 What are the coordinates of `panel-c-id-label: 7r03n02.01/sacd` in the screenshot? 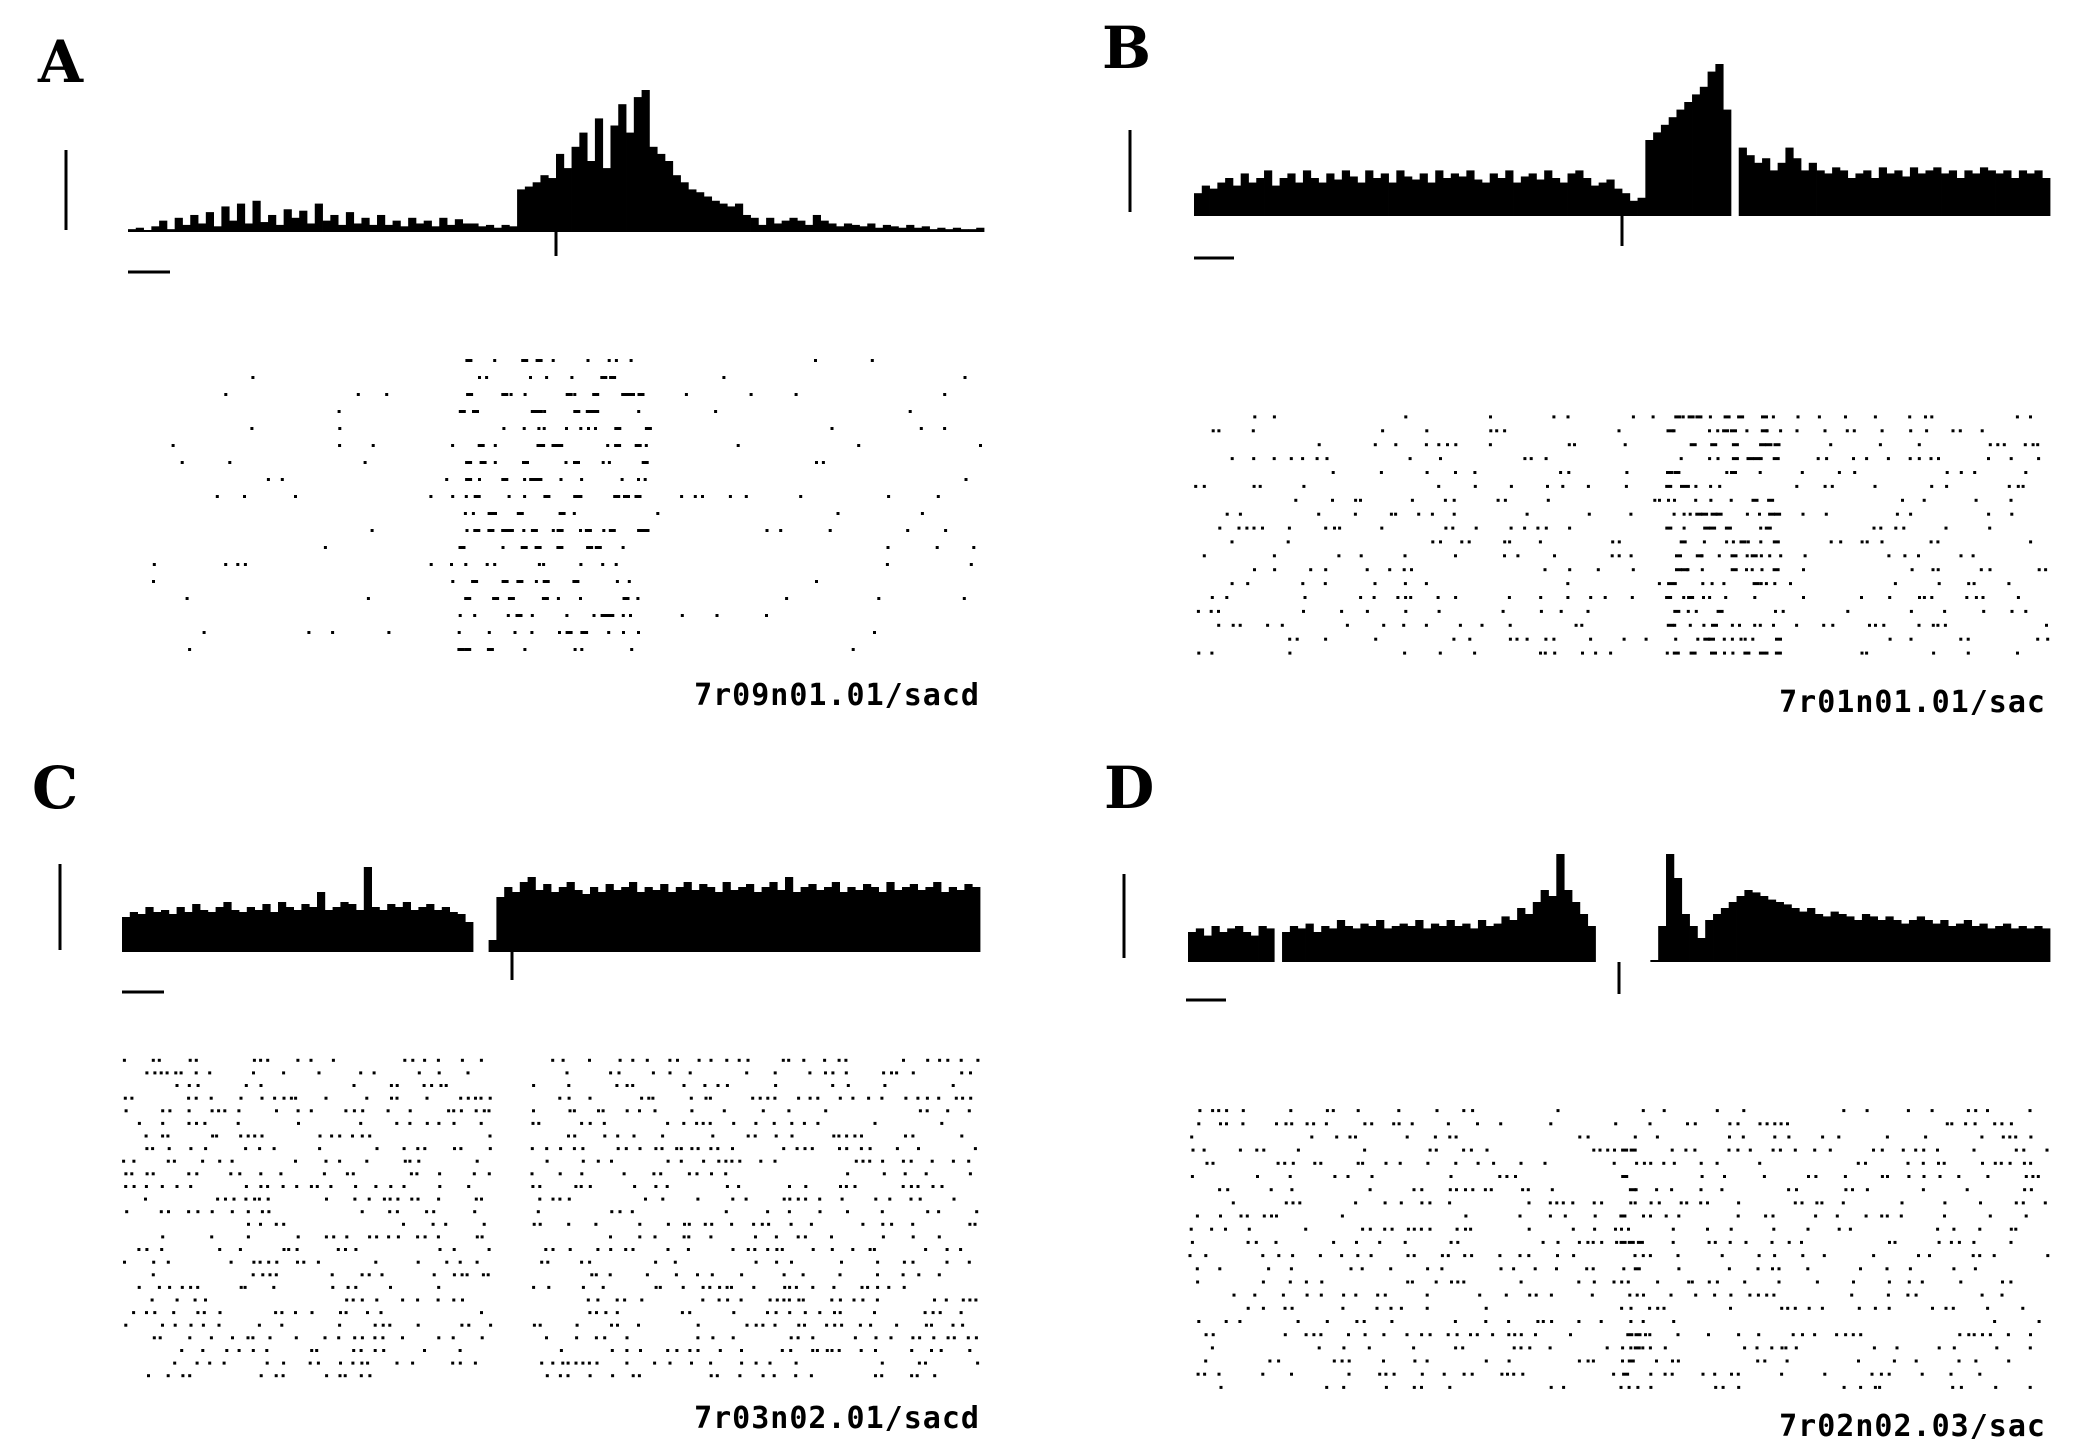 It's located at (837, 1418).